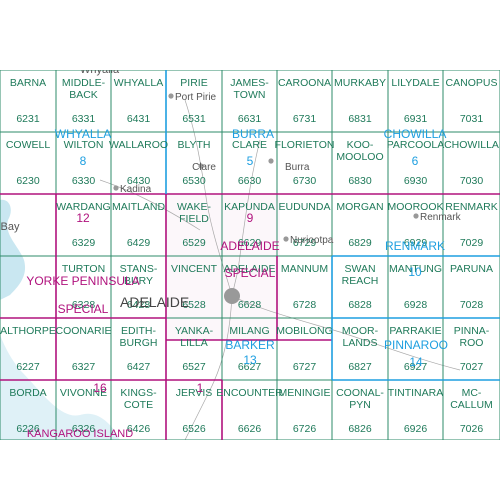 This screenshot has width=500, height=500. Describe the element at coordinates (28, 163) in the screenshot. I see `map-tile: COWELL 6230` at that location.